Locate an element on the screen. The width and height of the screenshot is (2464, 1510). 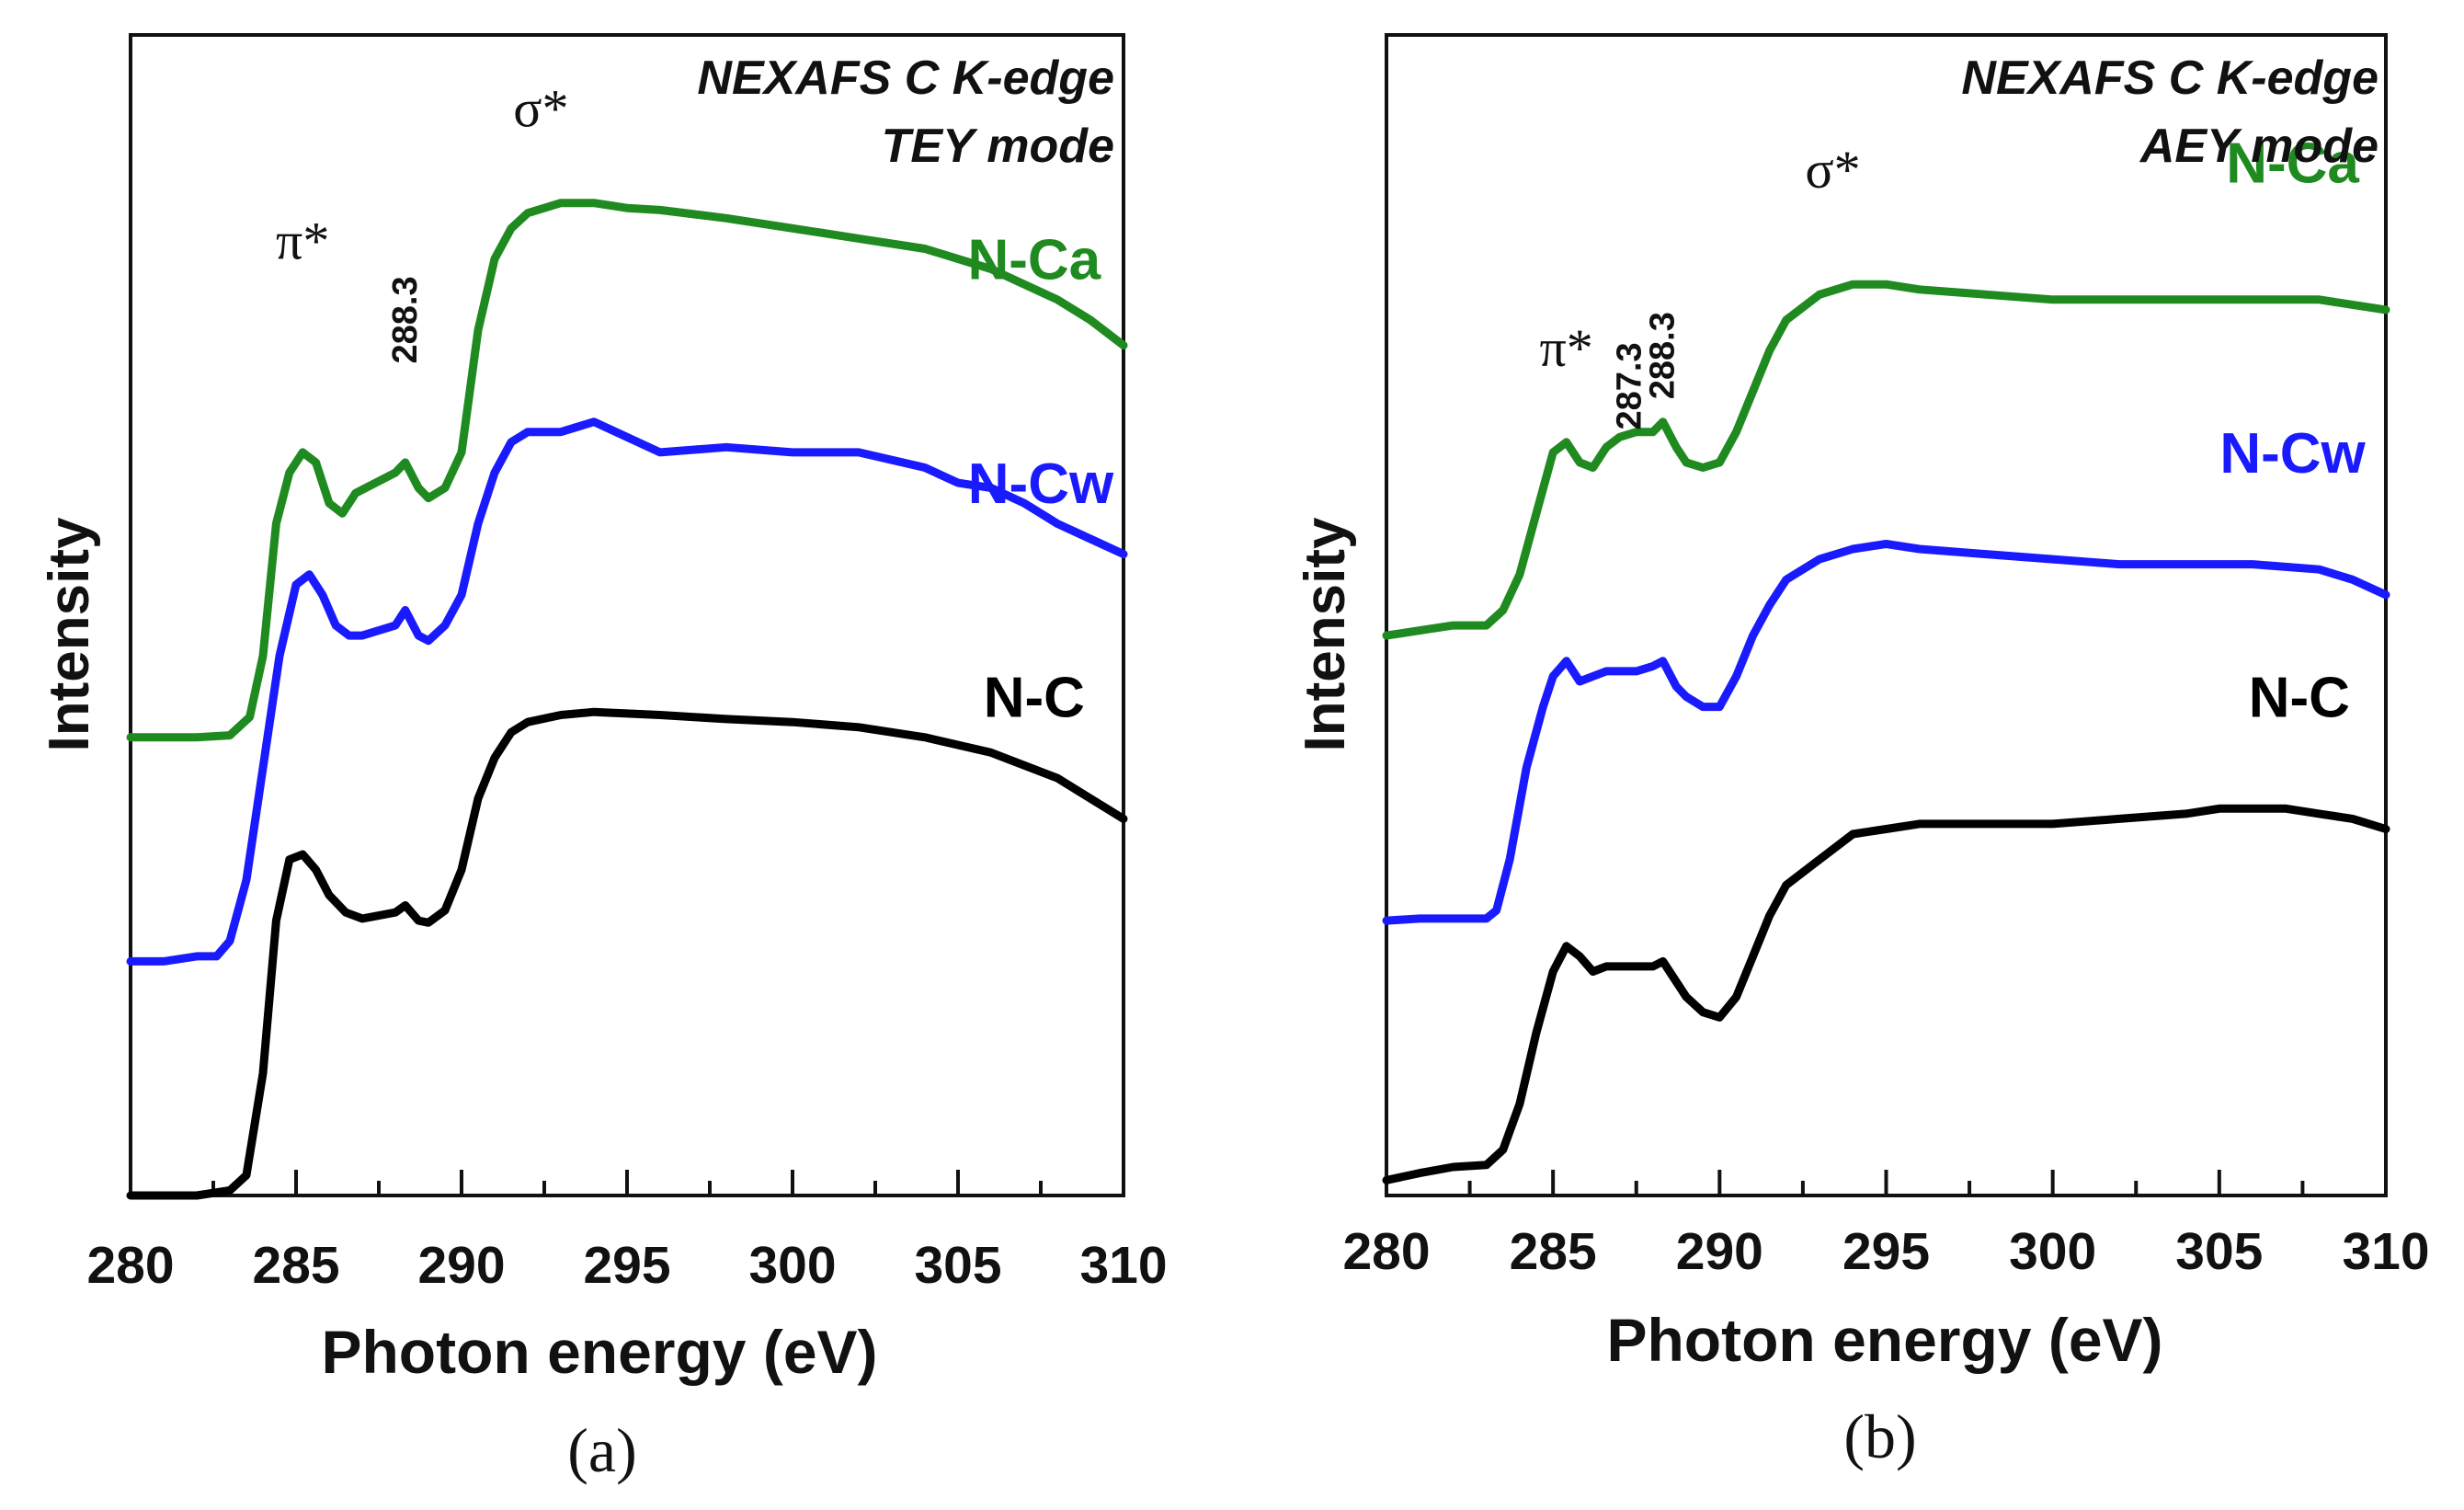
panel-label: (b) is located at coordinates (1879, 1436).